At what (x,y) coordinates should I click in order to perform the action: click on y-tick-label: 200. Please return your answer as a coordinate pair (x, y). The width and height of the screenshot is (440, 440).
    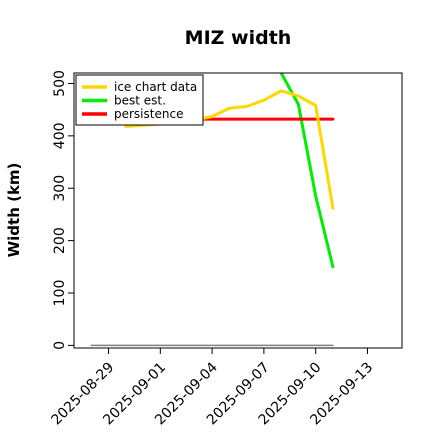
    Looking at the image, I should click on (60, 240).